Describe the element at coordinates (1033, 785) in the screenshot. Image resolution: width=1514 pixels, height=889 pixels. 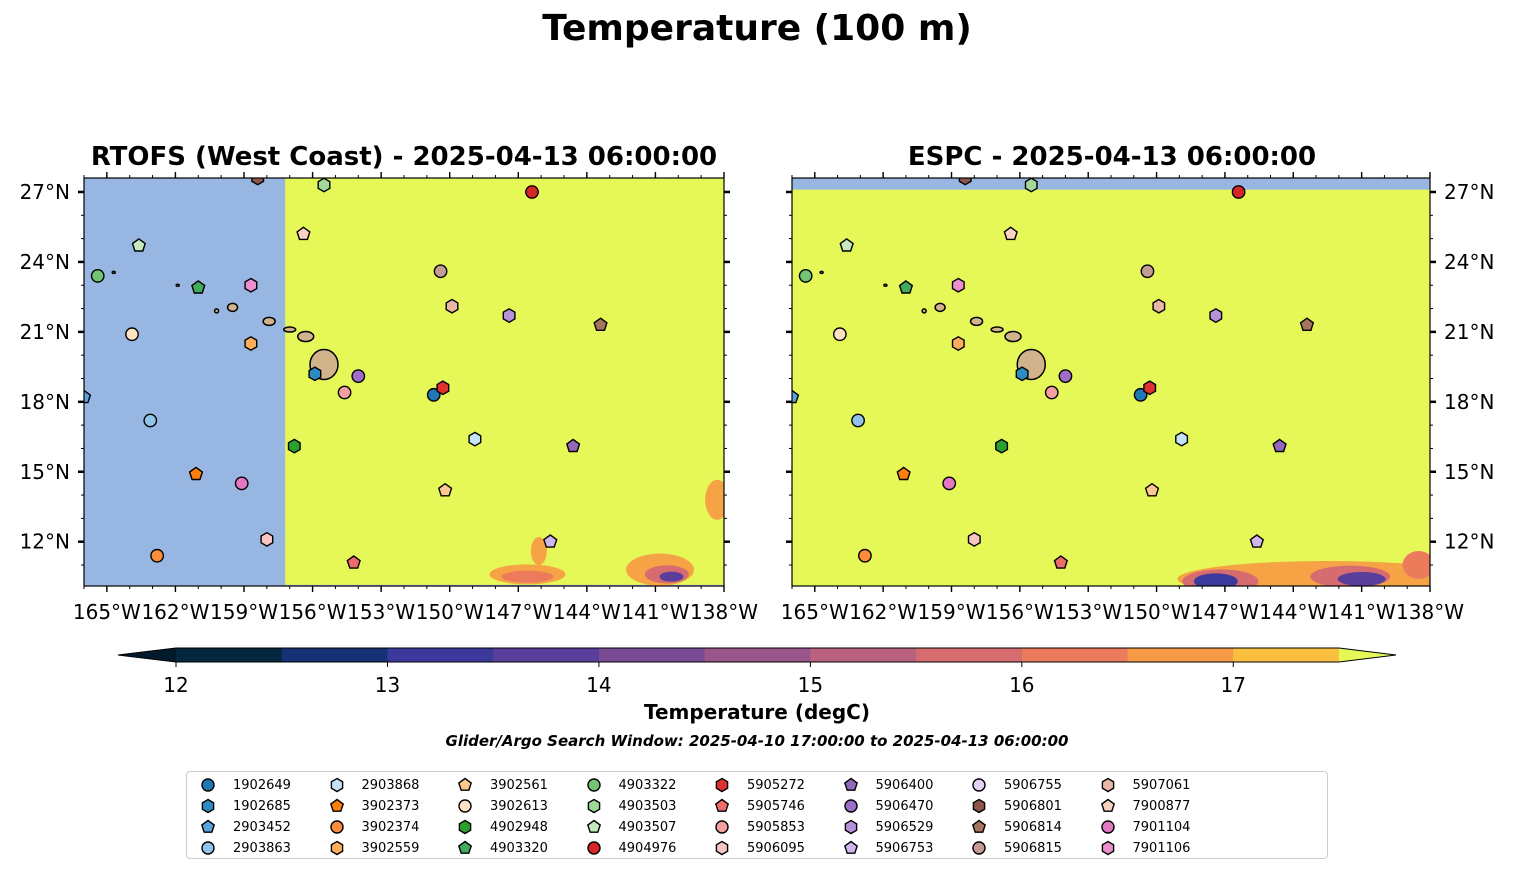
I see `legend-label: 5906755` at that location.